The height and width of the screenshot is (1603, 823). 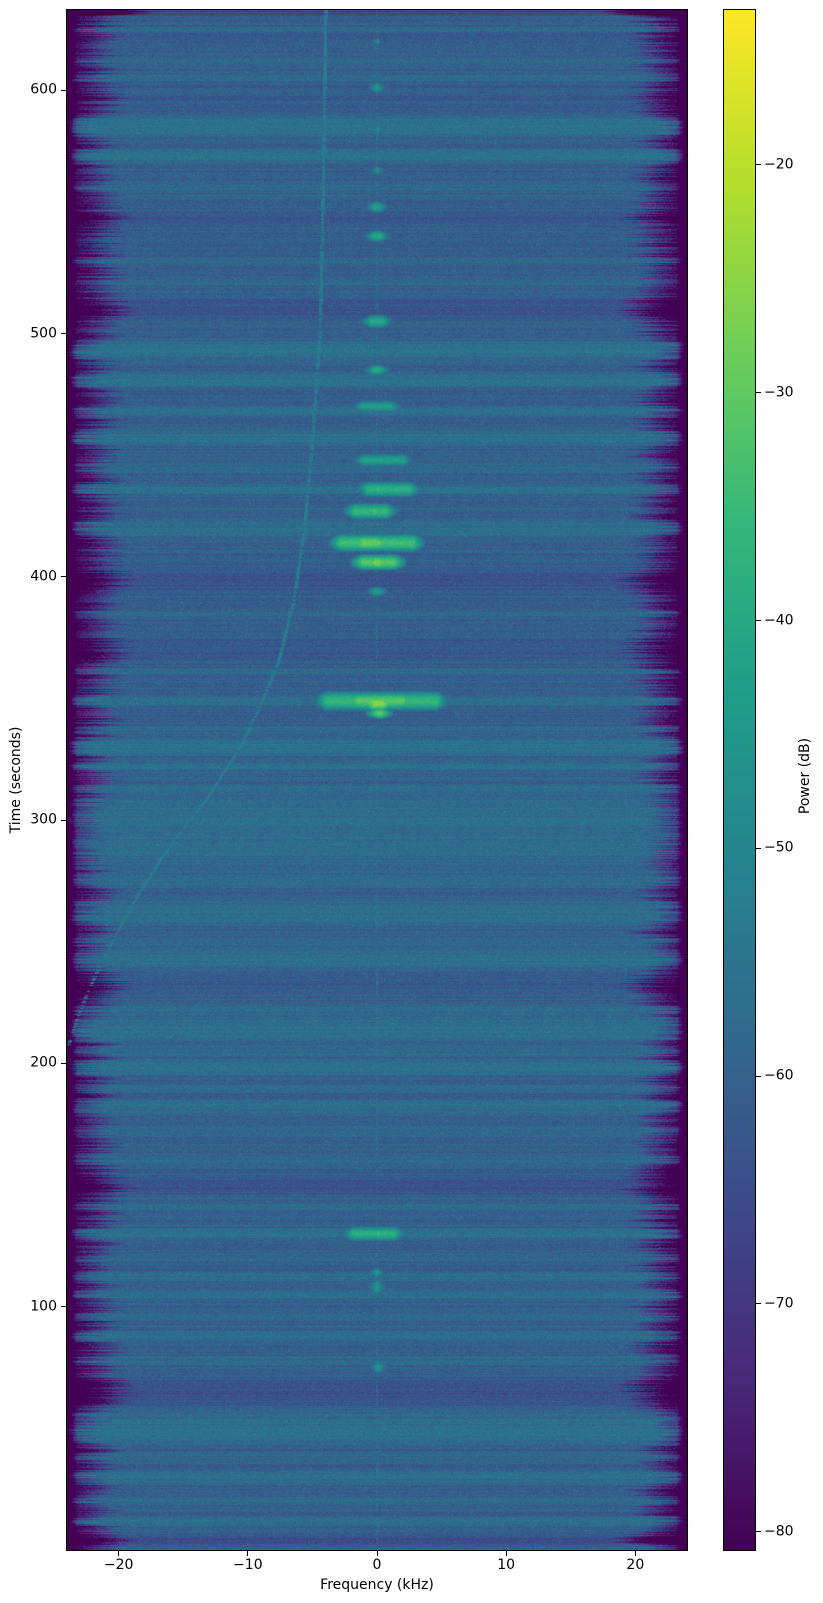 What do you see at coordinates (43, 576) in the screenshot?
I see `y-tick-label: 400` at bounding box center [43, 576].